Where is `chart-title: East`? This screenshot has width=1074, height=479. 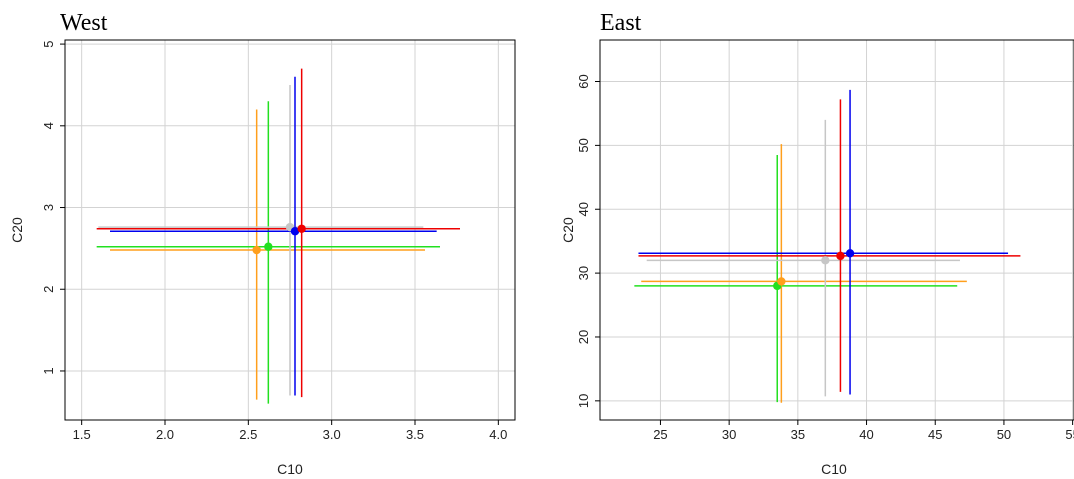
chart-title: East is located at coordinates (621, 23).